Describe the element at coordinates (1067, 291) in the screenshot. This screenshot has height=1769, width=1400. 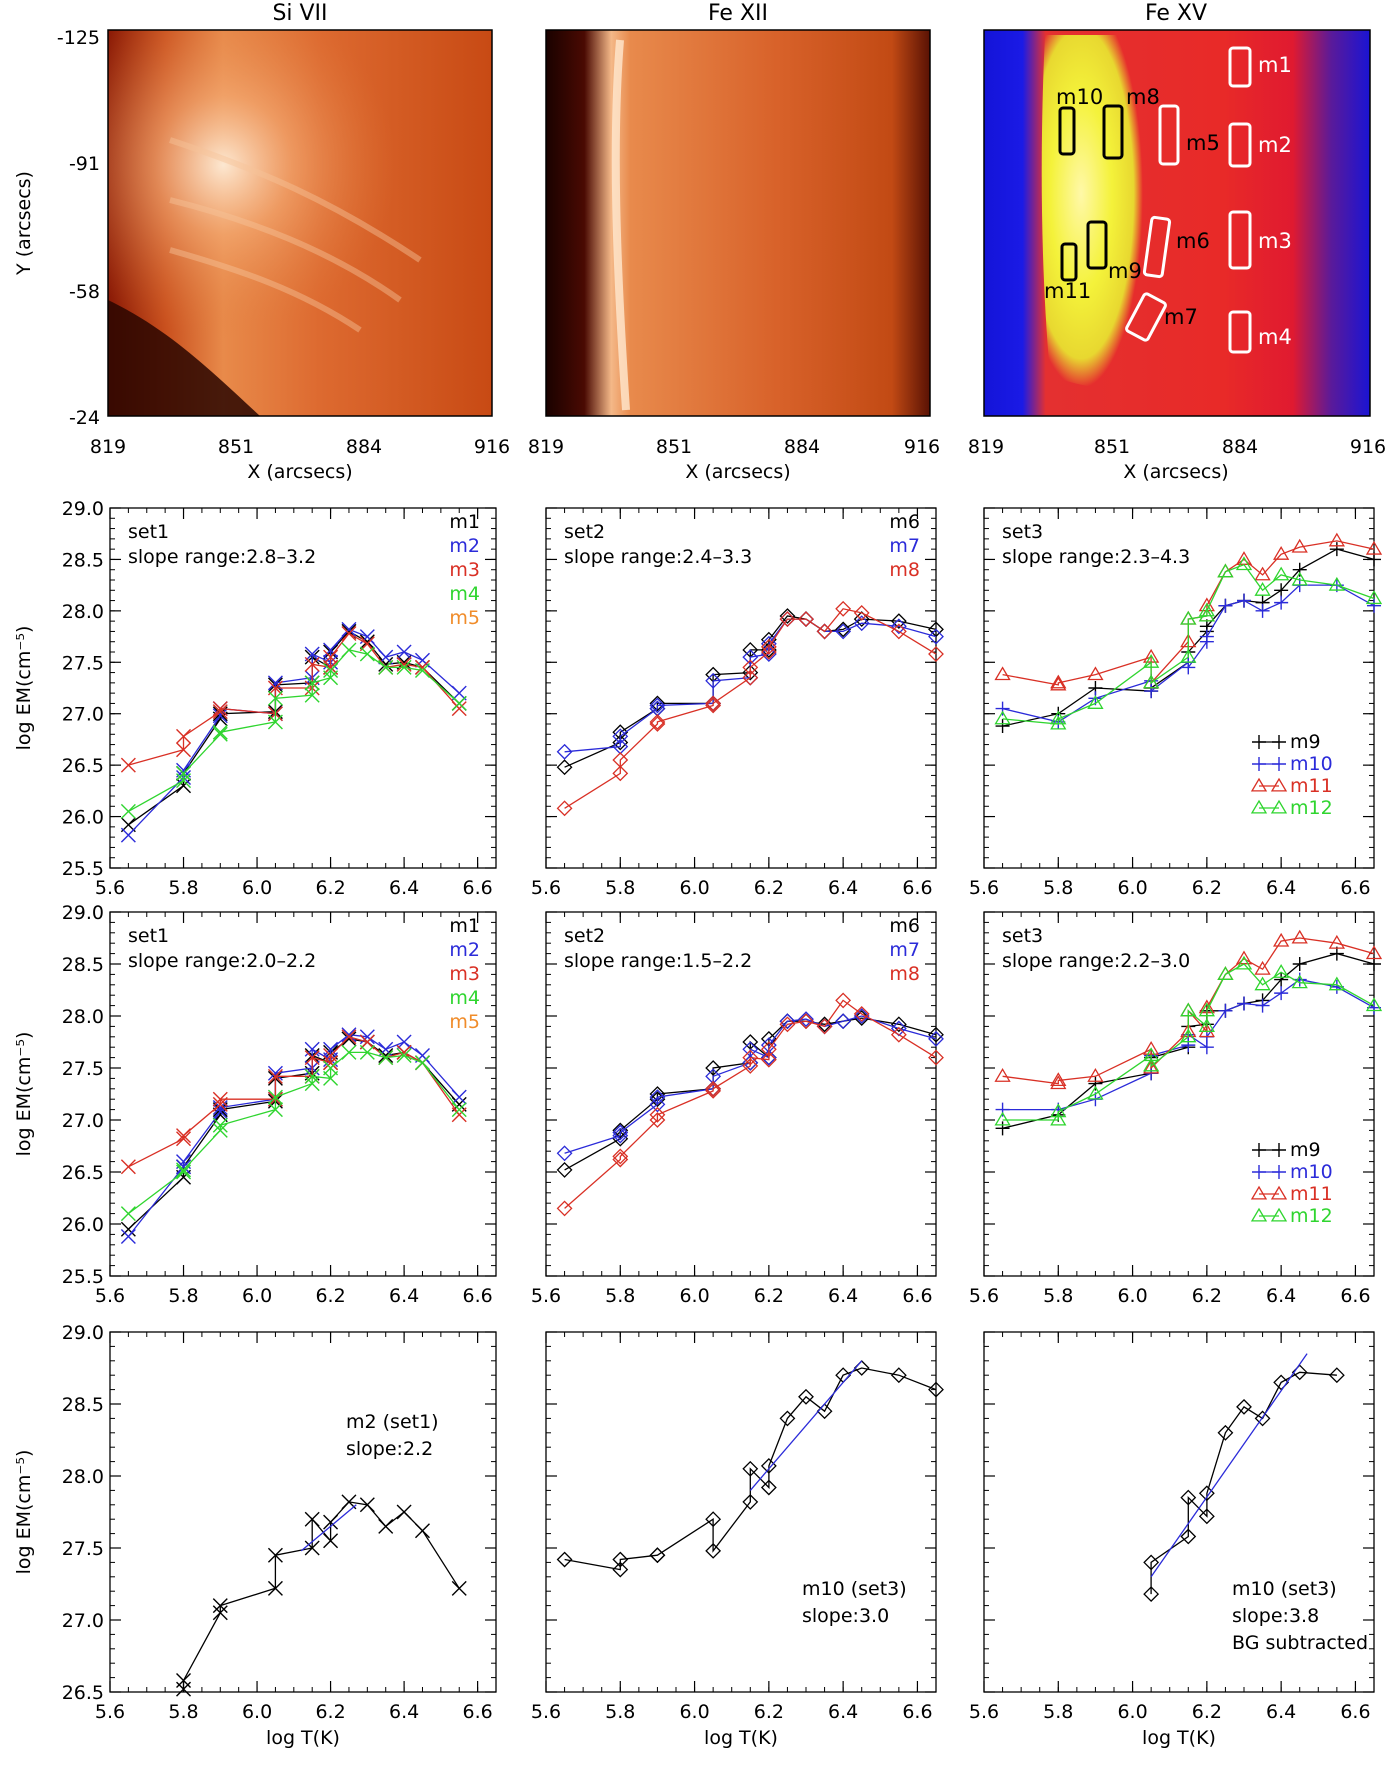
I see `region-label-m11: m11` at that location.